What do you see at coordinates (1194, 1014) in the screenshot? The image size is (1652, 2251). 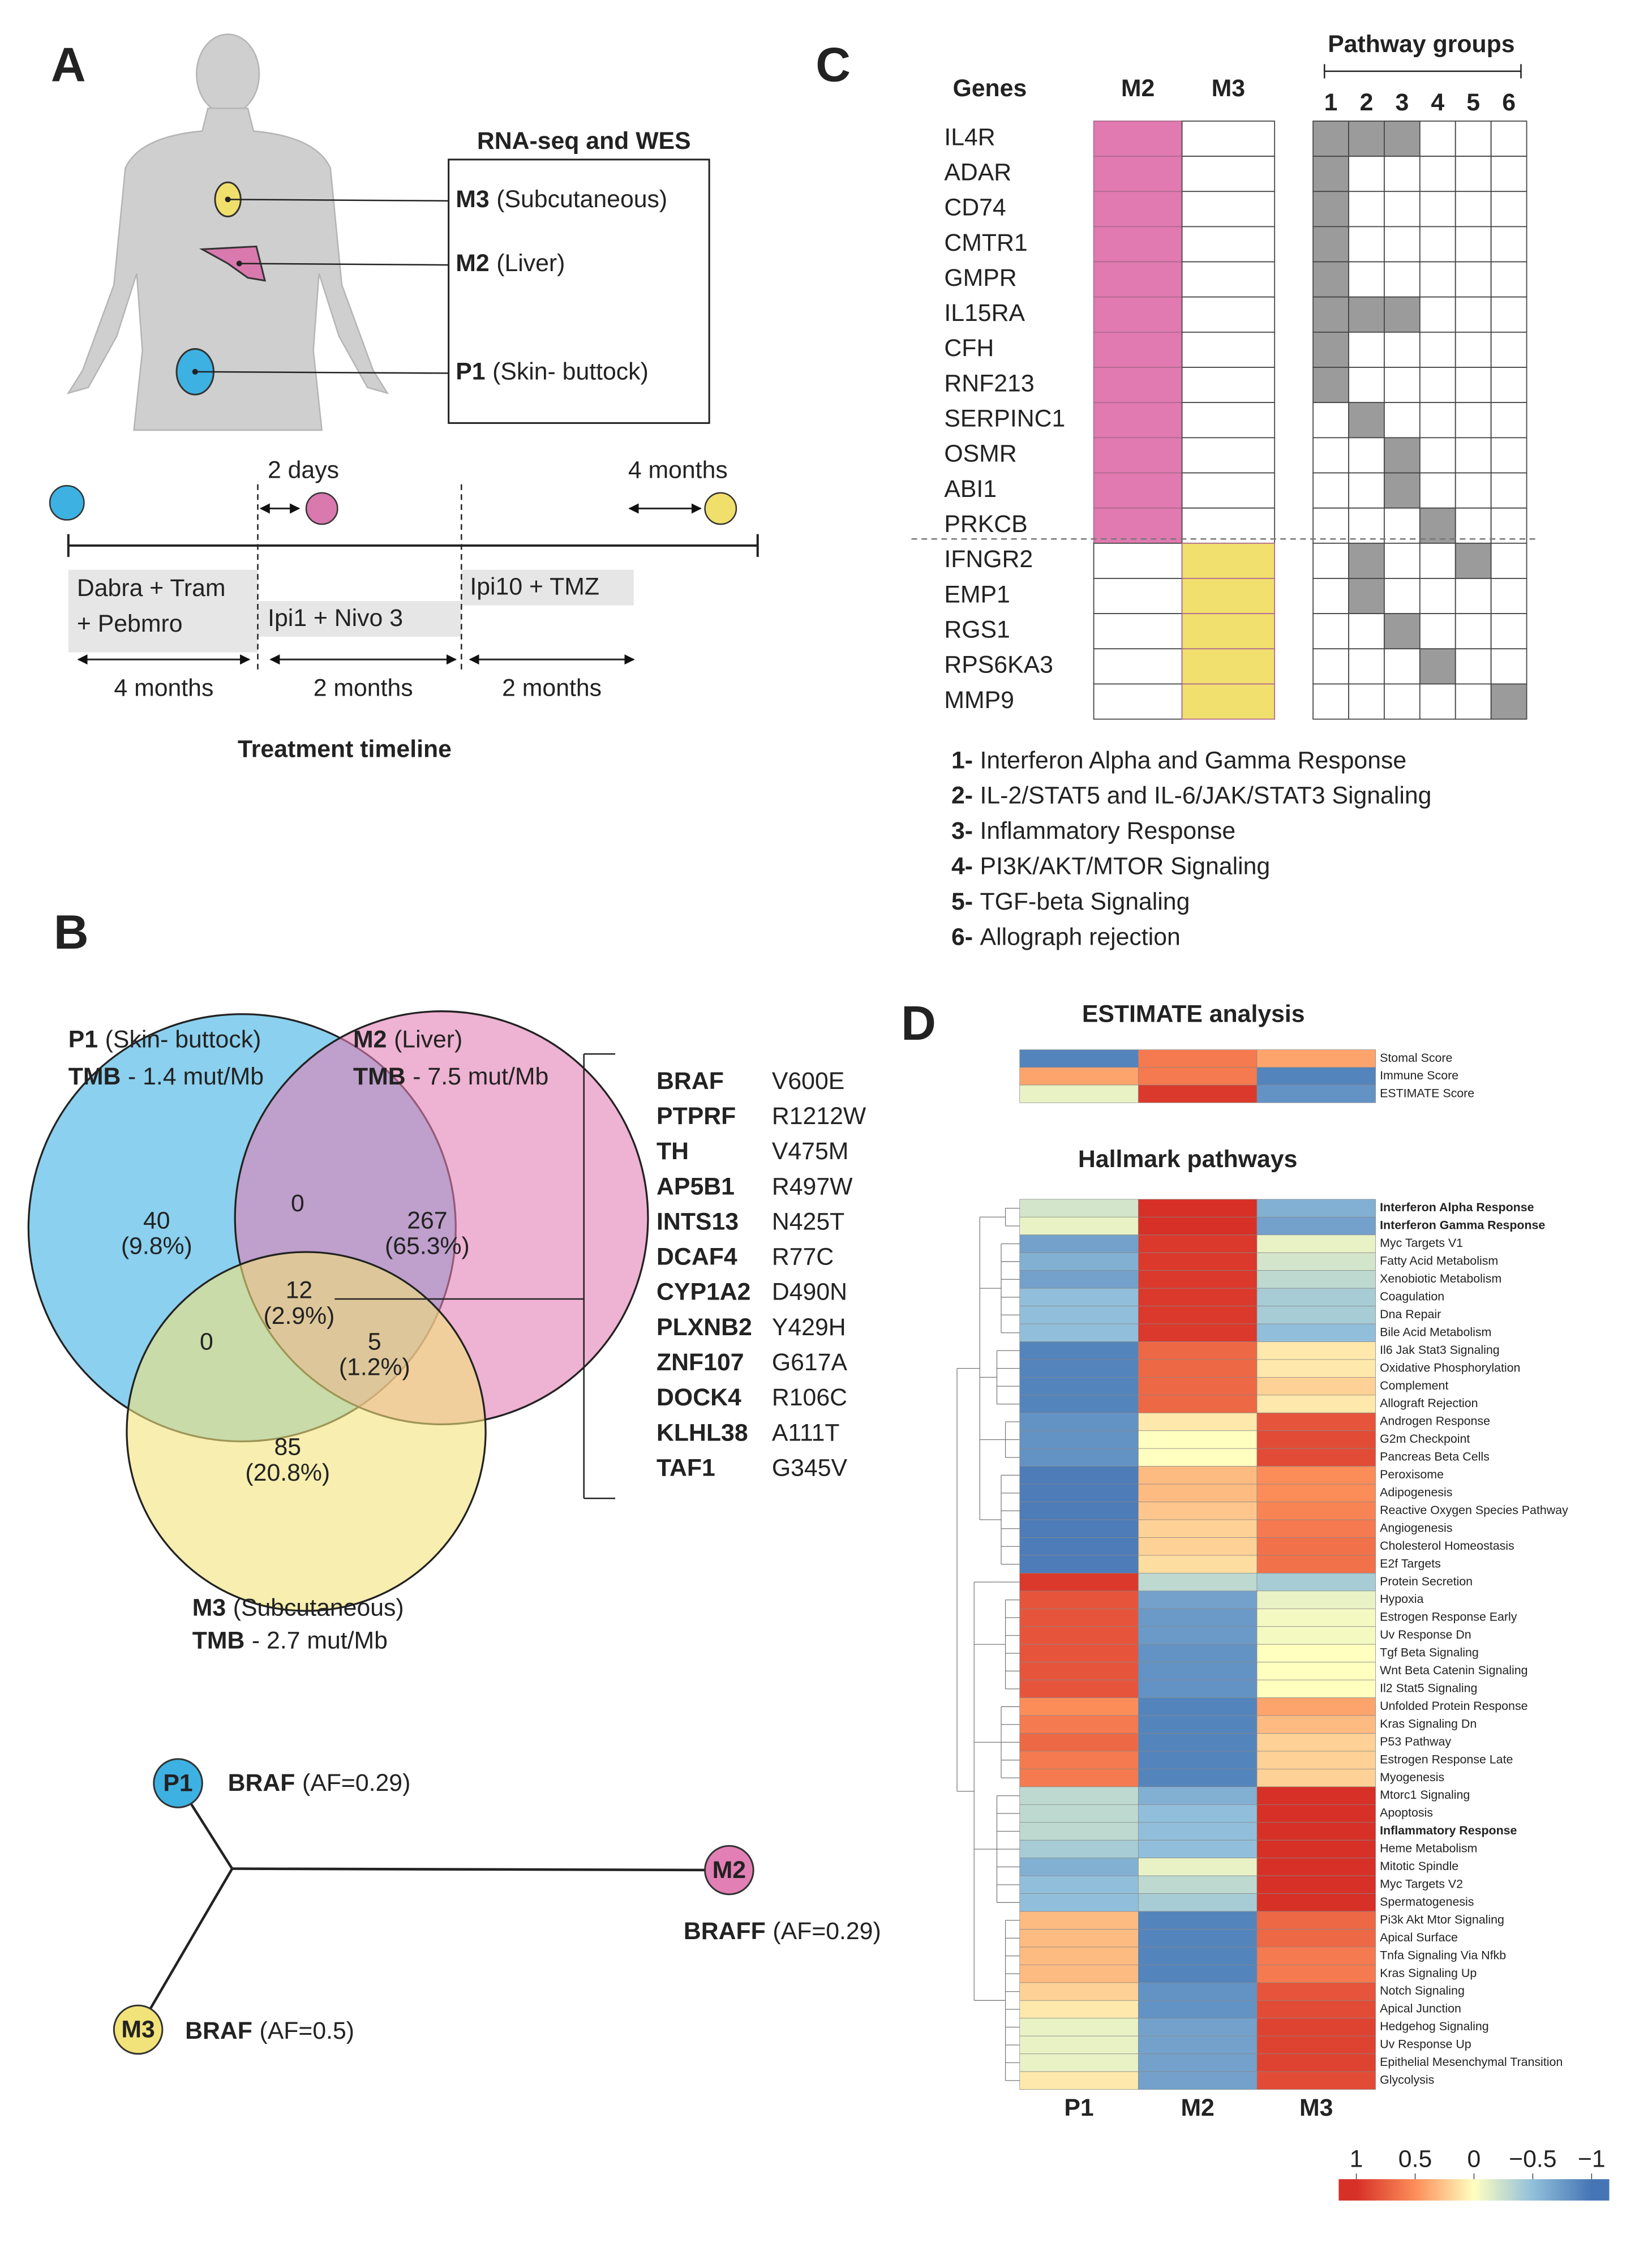 I see `estimate-title: ESTIMATE analysis` at bounding box center [1194, 1014].